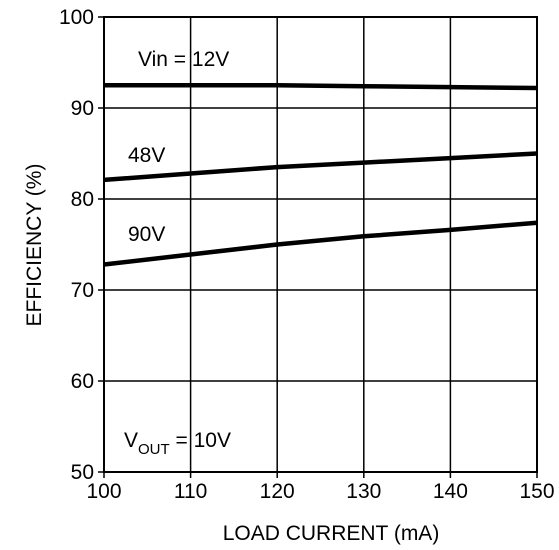 The width and height of the screenshot is (559, 550). I want to click on y-tick-label: 50, so click(82, 472).